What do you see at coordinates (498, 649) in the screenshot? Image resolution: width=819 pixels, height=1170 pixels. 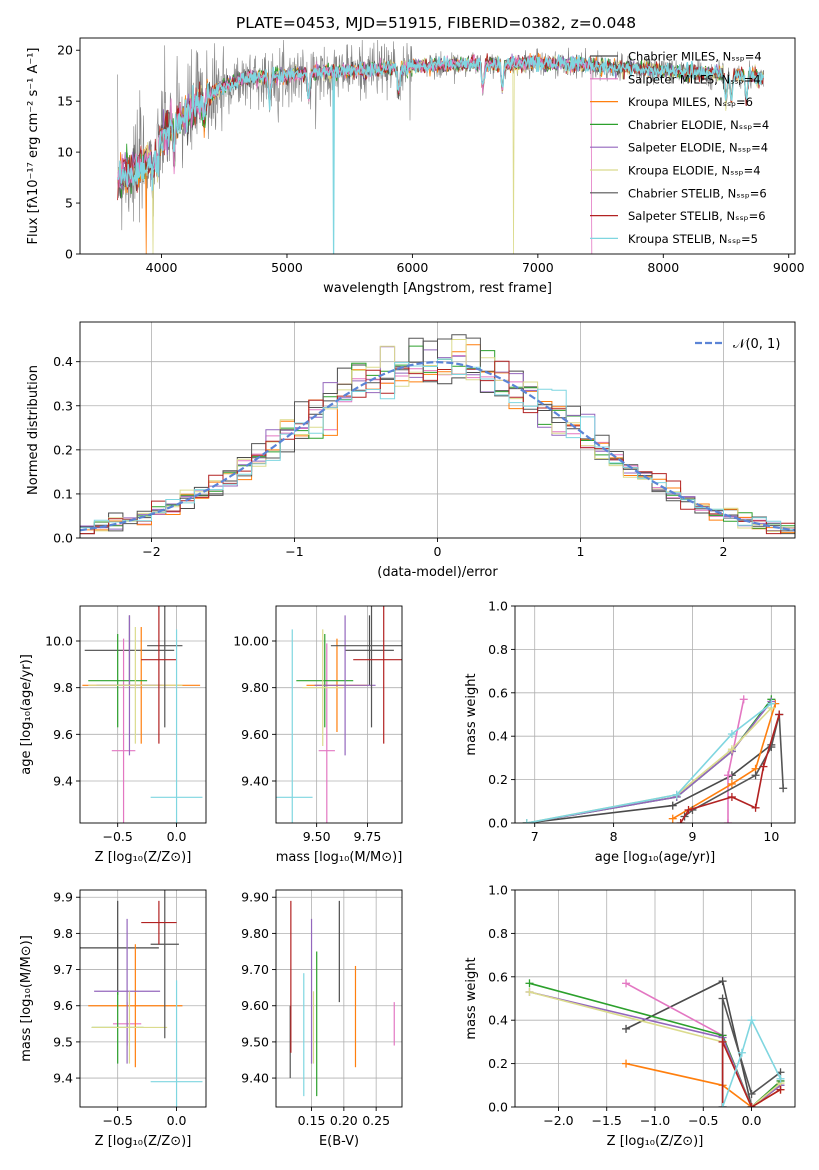 I see `y-tick-label: 0.8` at bounding box center [498, 649].